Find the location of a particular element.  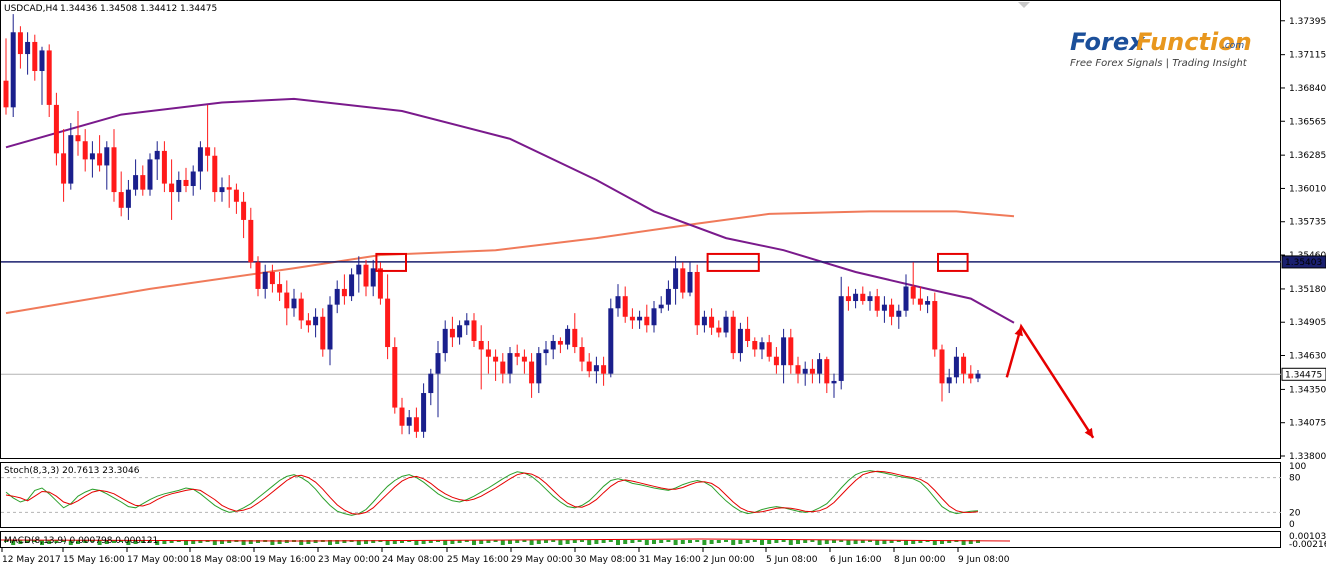

time-tick-label: 5 Jun 08:00 is located at coordinates (792, 560).